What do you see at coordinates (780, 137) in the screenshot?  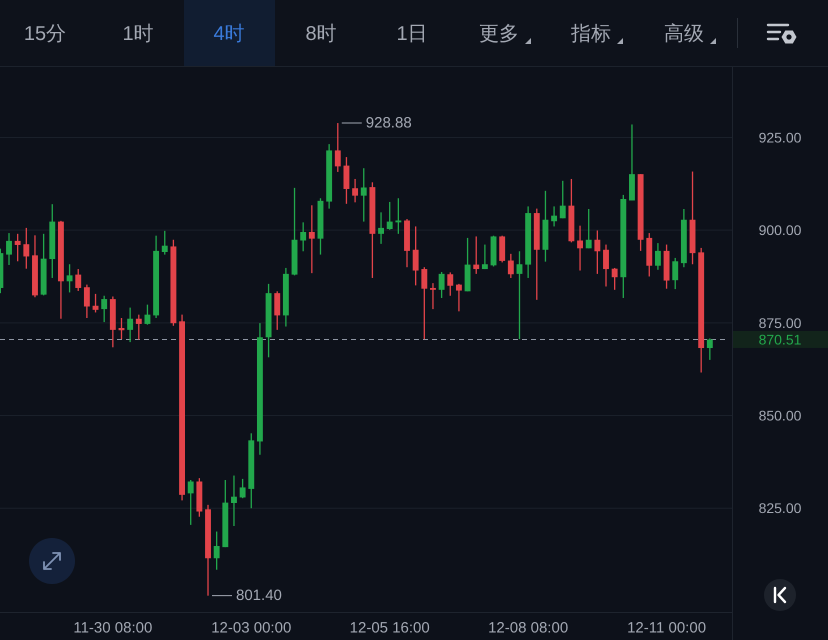 I see `y-tick-label: 925.00` at bounding box center [780, 137].